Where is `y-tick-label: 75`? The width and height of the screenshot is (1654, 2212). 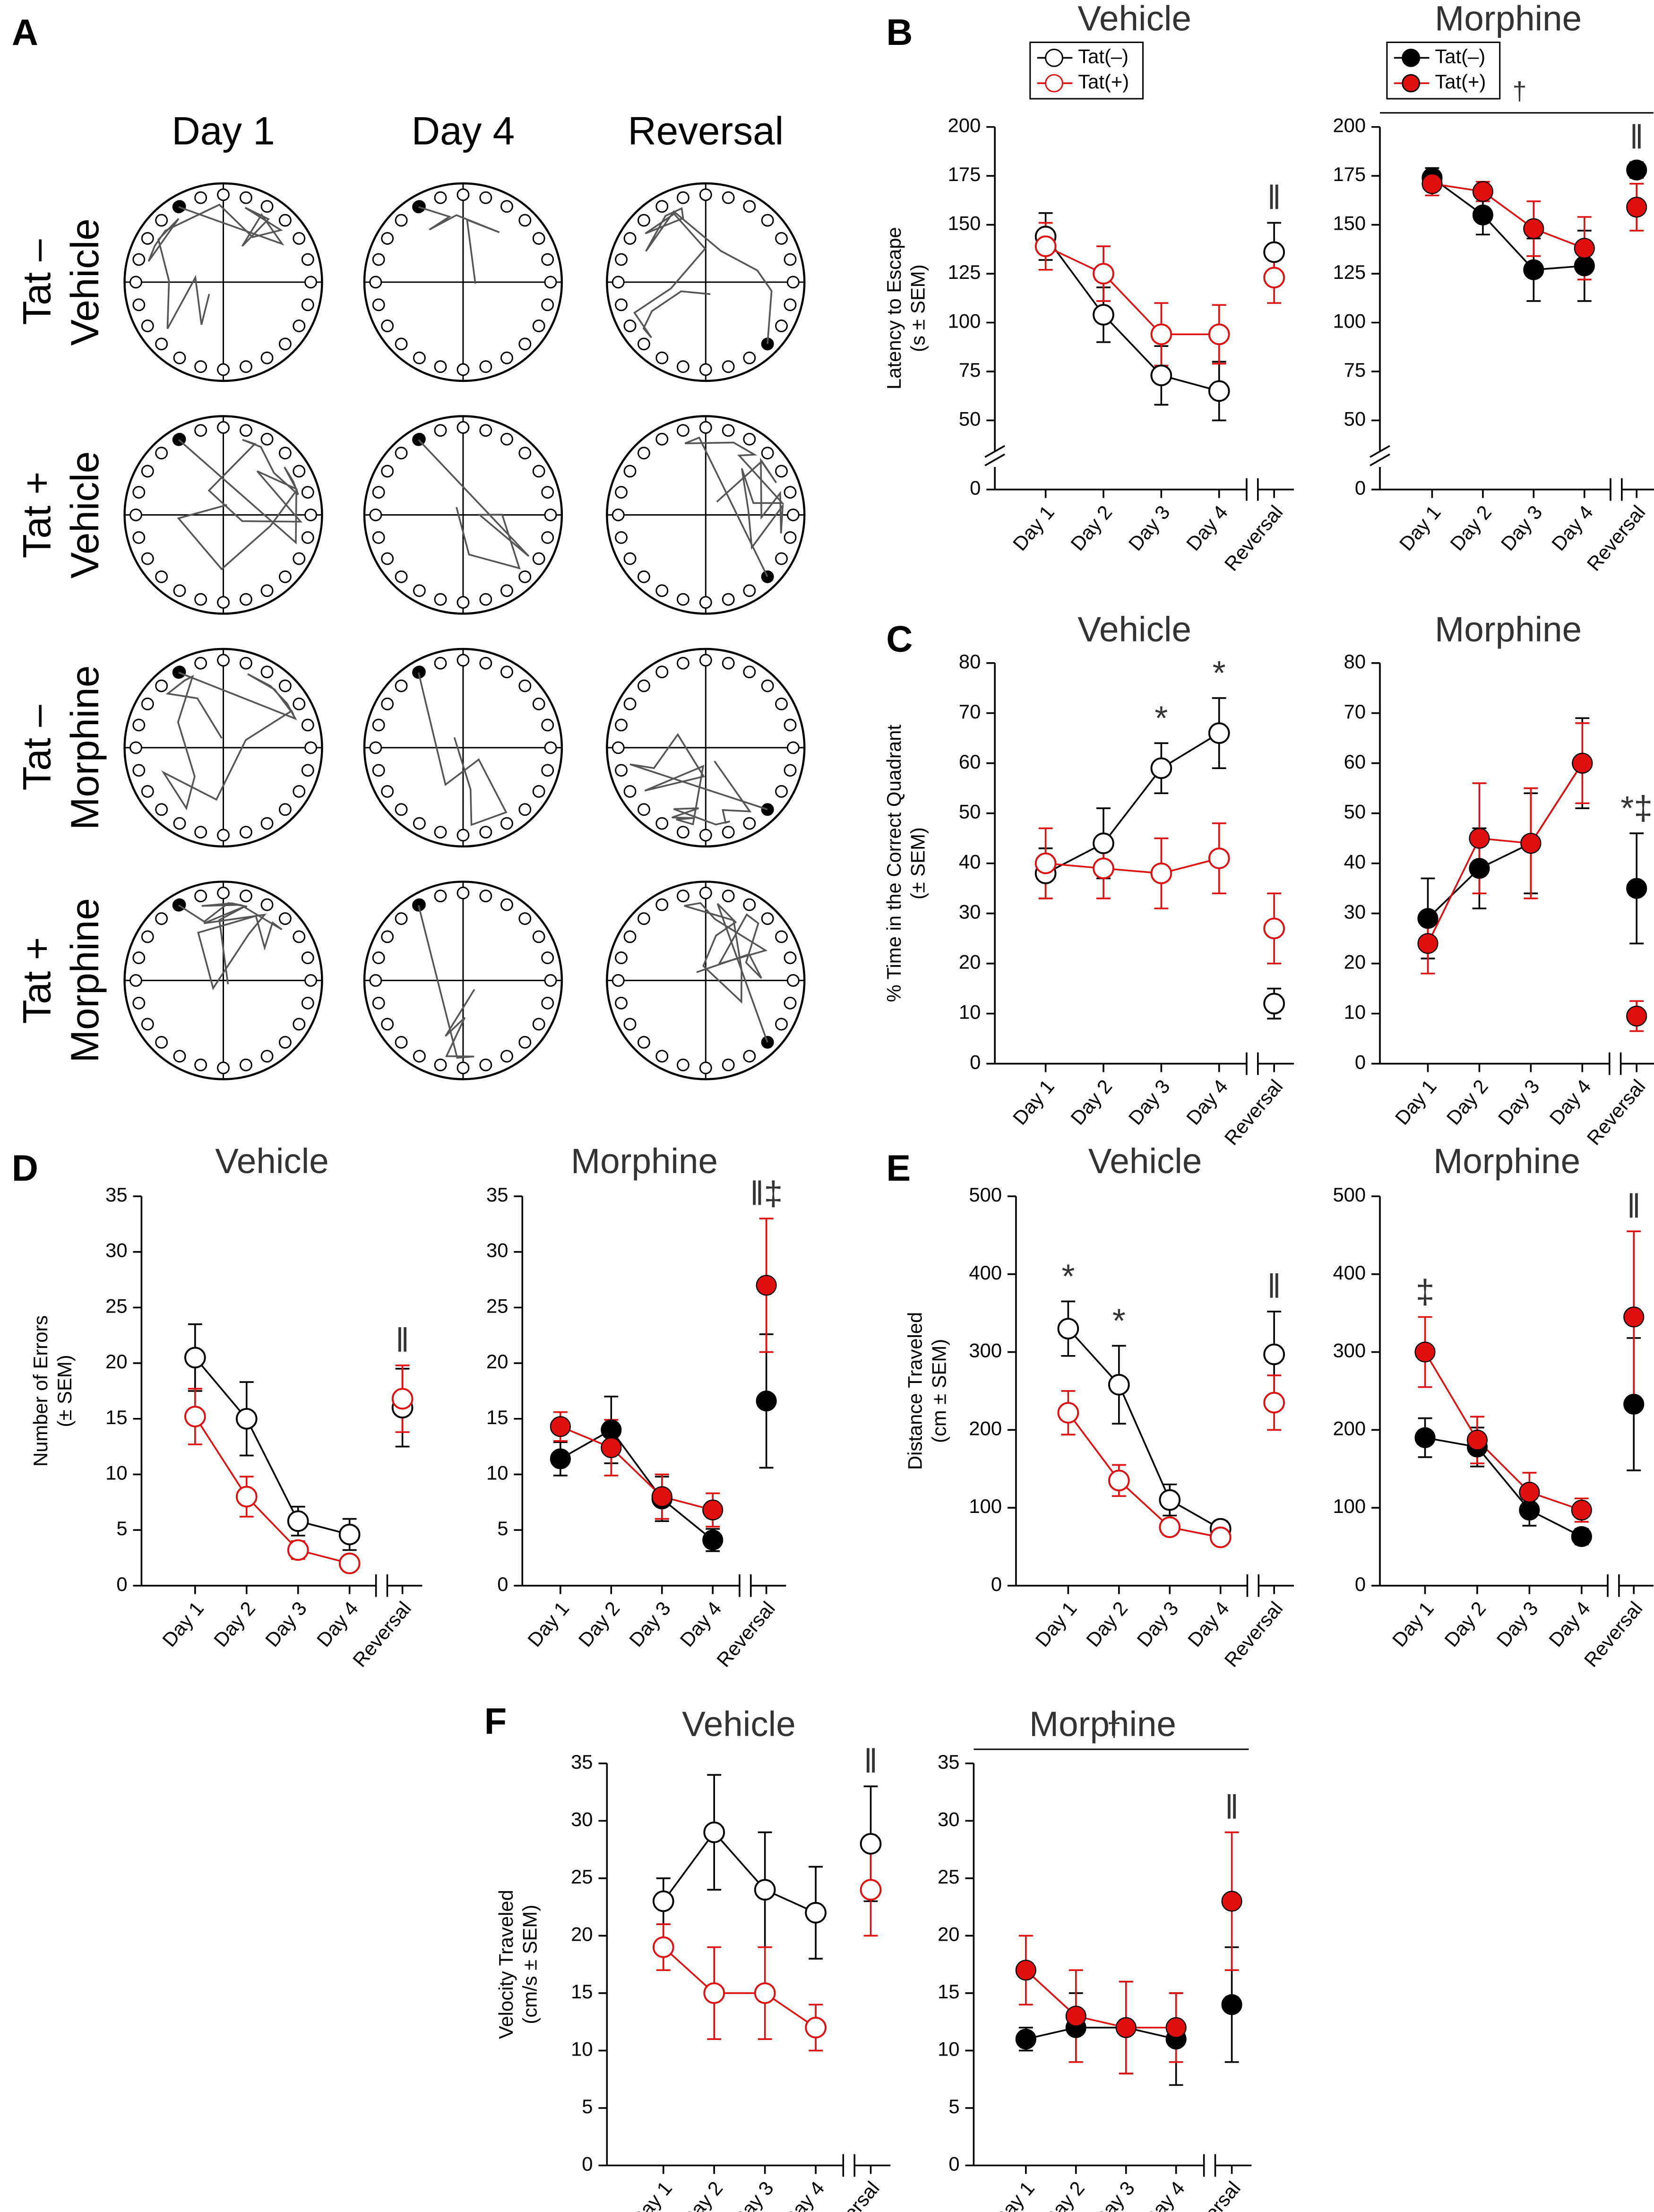
y-tick-label: 75 is located at coordinates (970, 370).